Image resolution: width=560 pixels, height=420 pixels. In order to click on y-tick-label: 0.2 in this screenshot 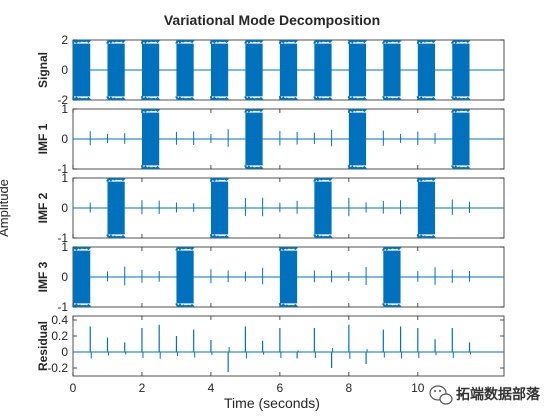, I will do `click(59, 336)`.